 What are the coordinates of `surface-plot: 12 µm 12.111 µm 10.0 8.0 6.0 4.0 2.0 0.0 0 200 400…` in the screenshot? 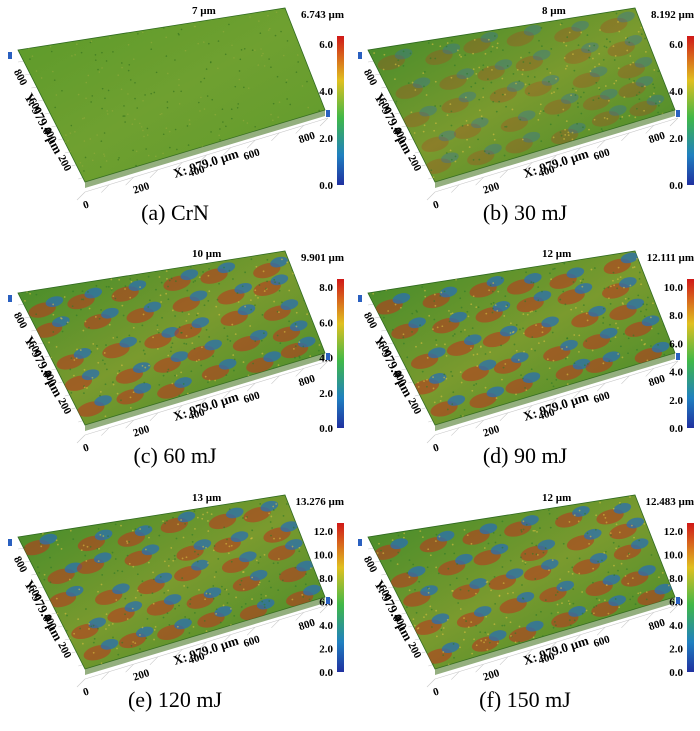 It's located at (526, 351).